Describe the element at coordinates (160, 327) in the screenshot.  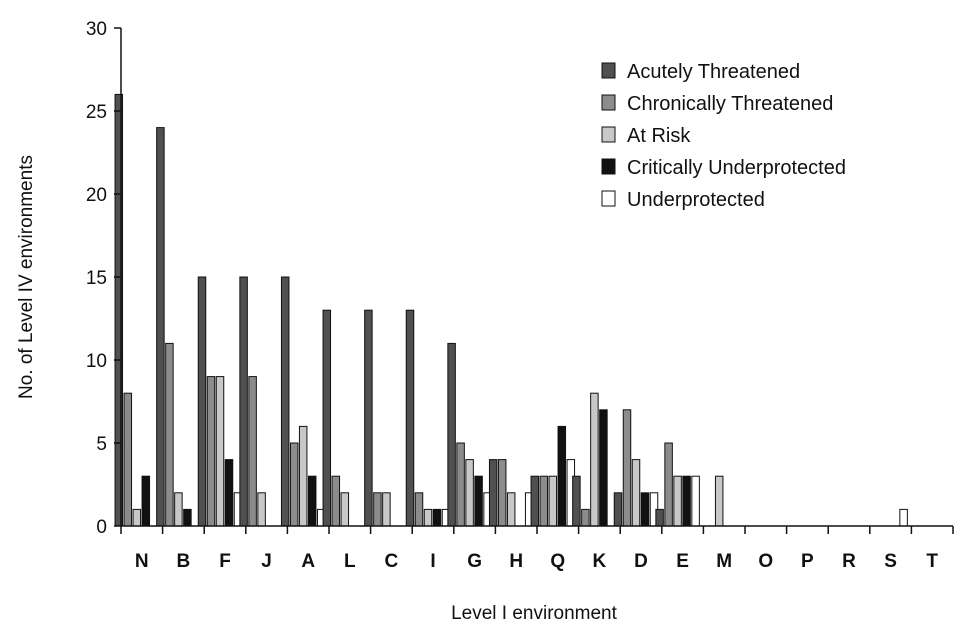
I see `bar-B-acutely-threatened` at that location.